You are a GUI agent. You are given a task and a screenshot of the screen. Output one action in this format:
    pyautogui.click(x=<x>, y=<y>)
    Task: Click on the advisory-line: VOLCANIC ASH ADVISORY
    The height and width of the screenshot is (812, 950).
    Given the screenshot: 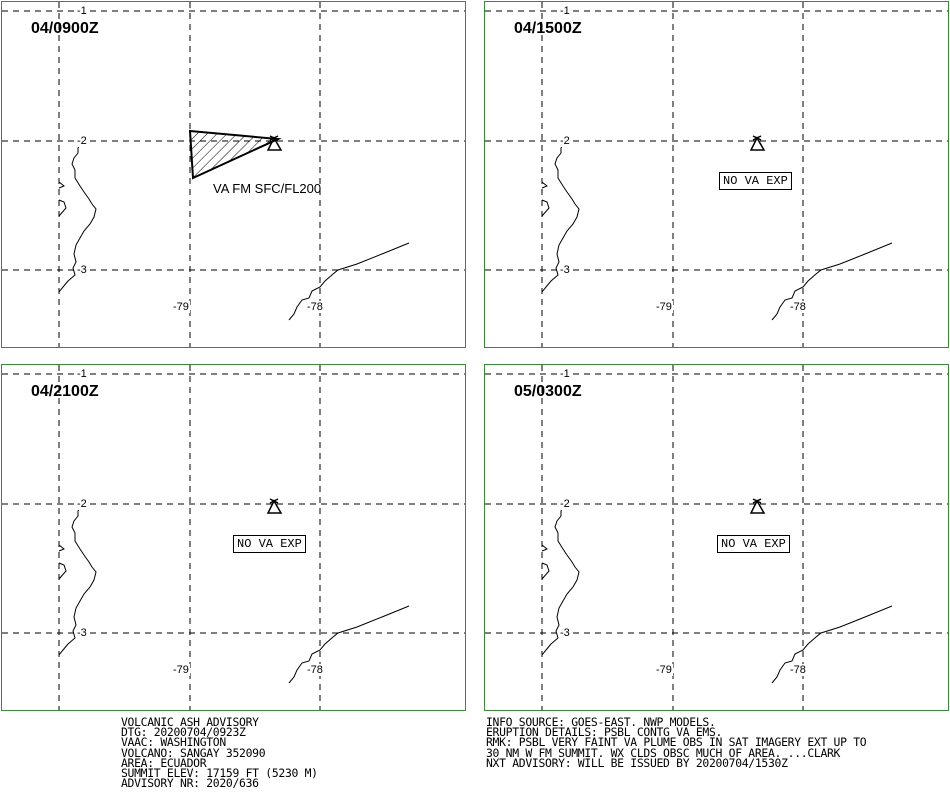 What is the action you would take?
    pyautogui.click(x=190, y=722)
    